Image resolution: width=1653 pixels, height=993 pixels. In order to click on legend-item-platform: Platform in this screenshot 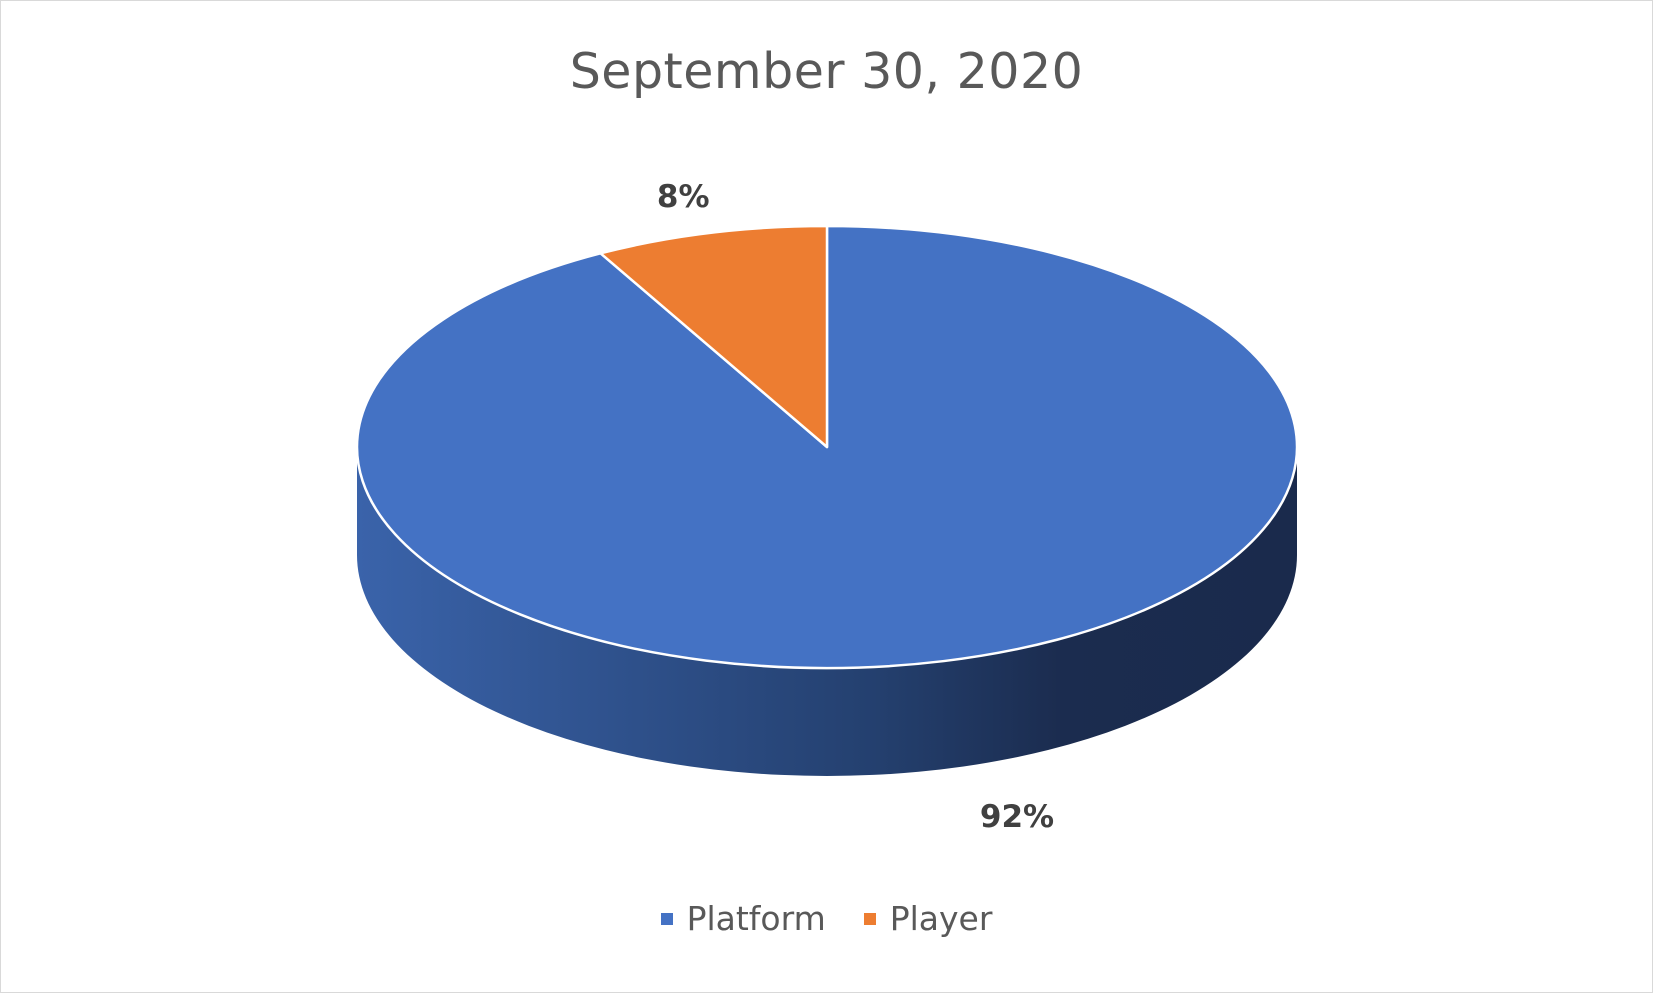, I will do `click(743, 918)`.